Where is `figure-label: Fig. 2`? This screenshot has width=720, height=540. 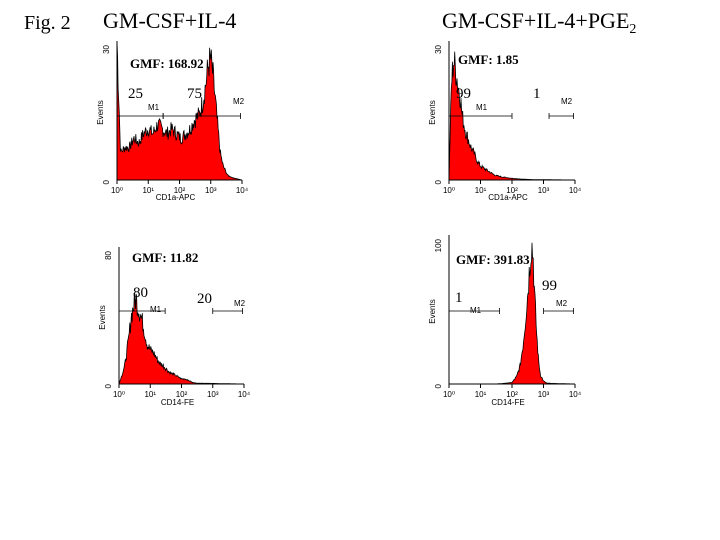
figure-label: Fig. 2 is located at coordinates (47, 23).